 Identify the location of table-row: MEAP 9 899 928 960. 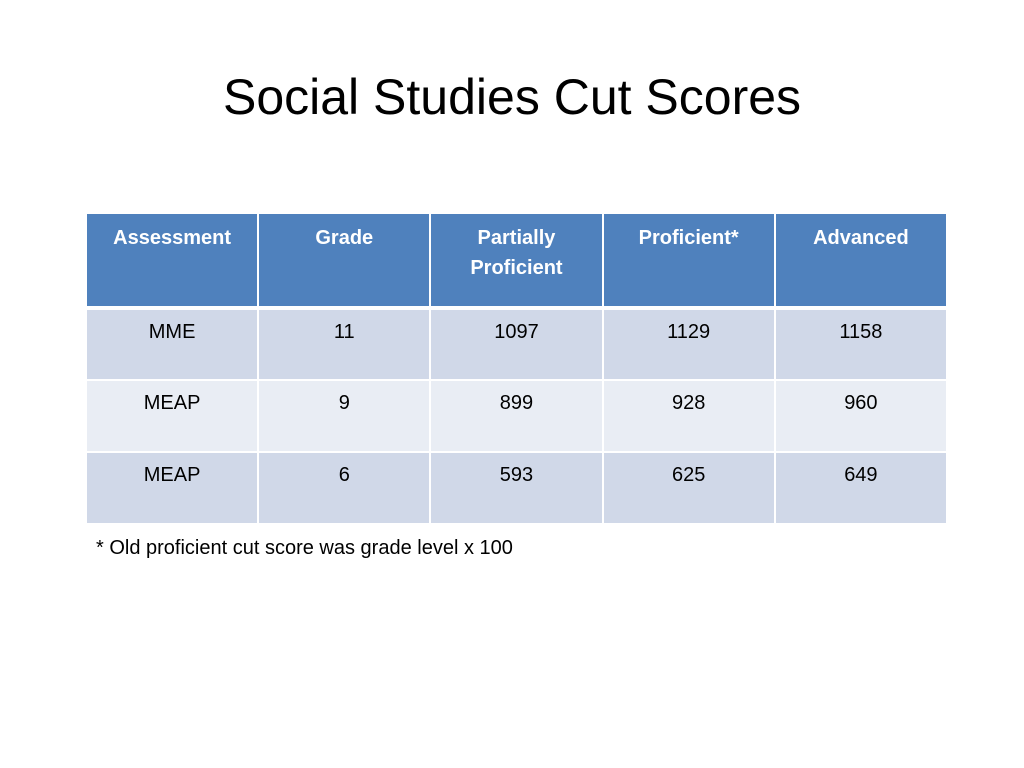
(516, 416).